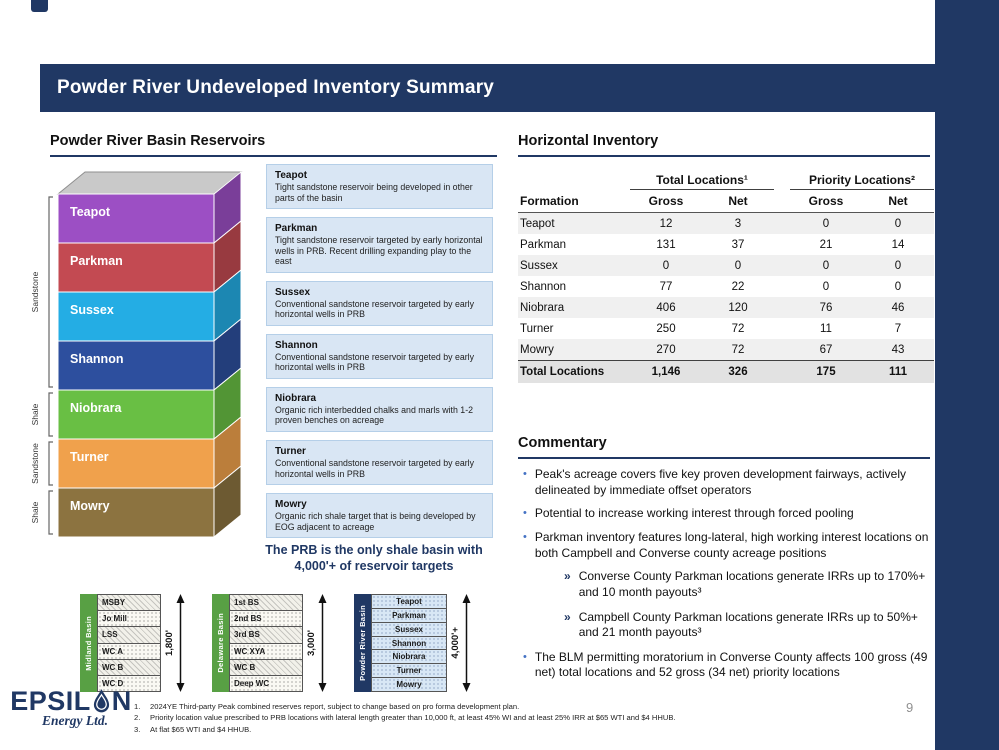 This screenshot has width=999, height=750. Describe the element at coordinates (826, 244) in the screenshot. I see `value-cell: 21` at that location.